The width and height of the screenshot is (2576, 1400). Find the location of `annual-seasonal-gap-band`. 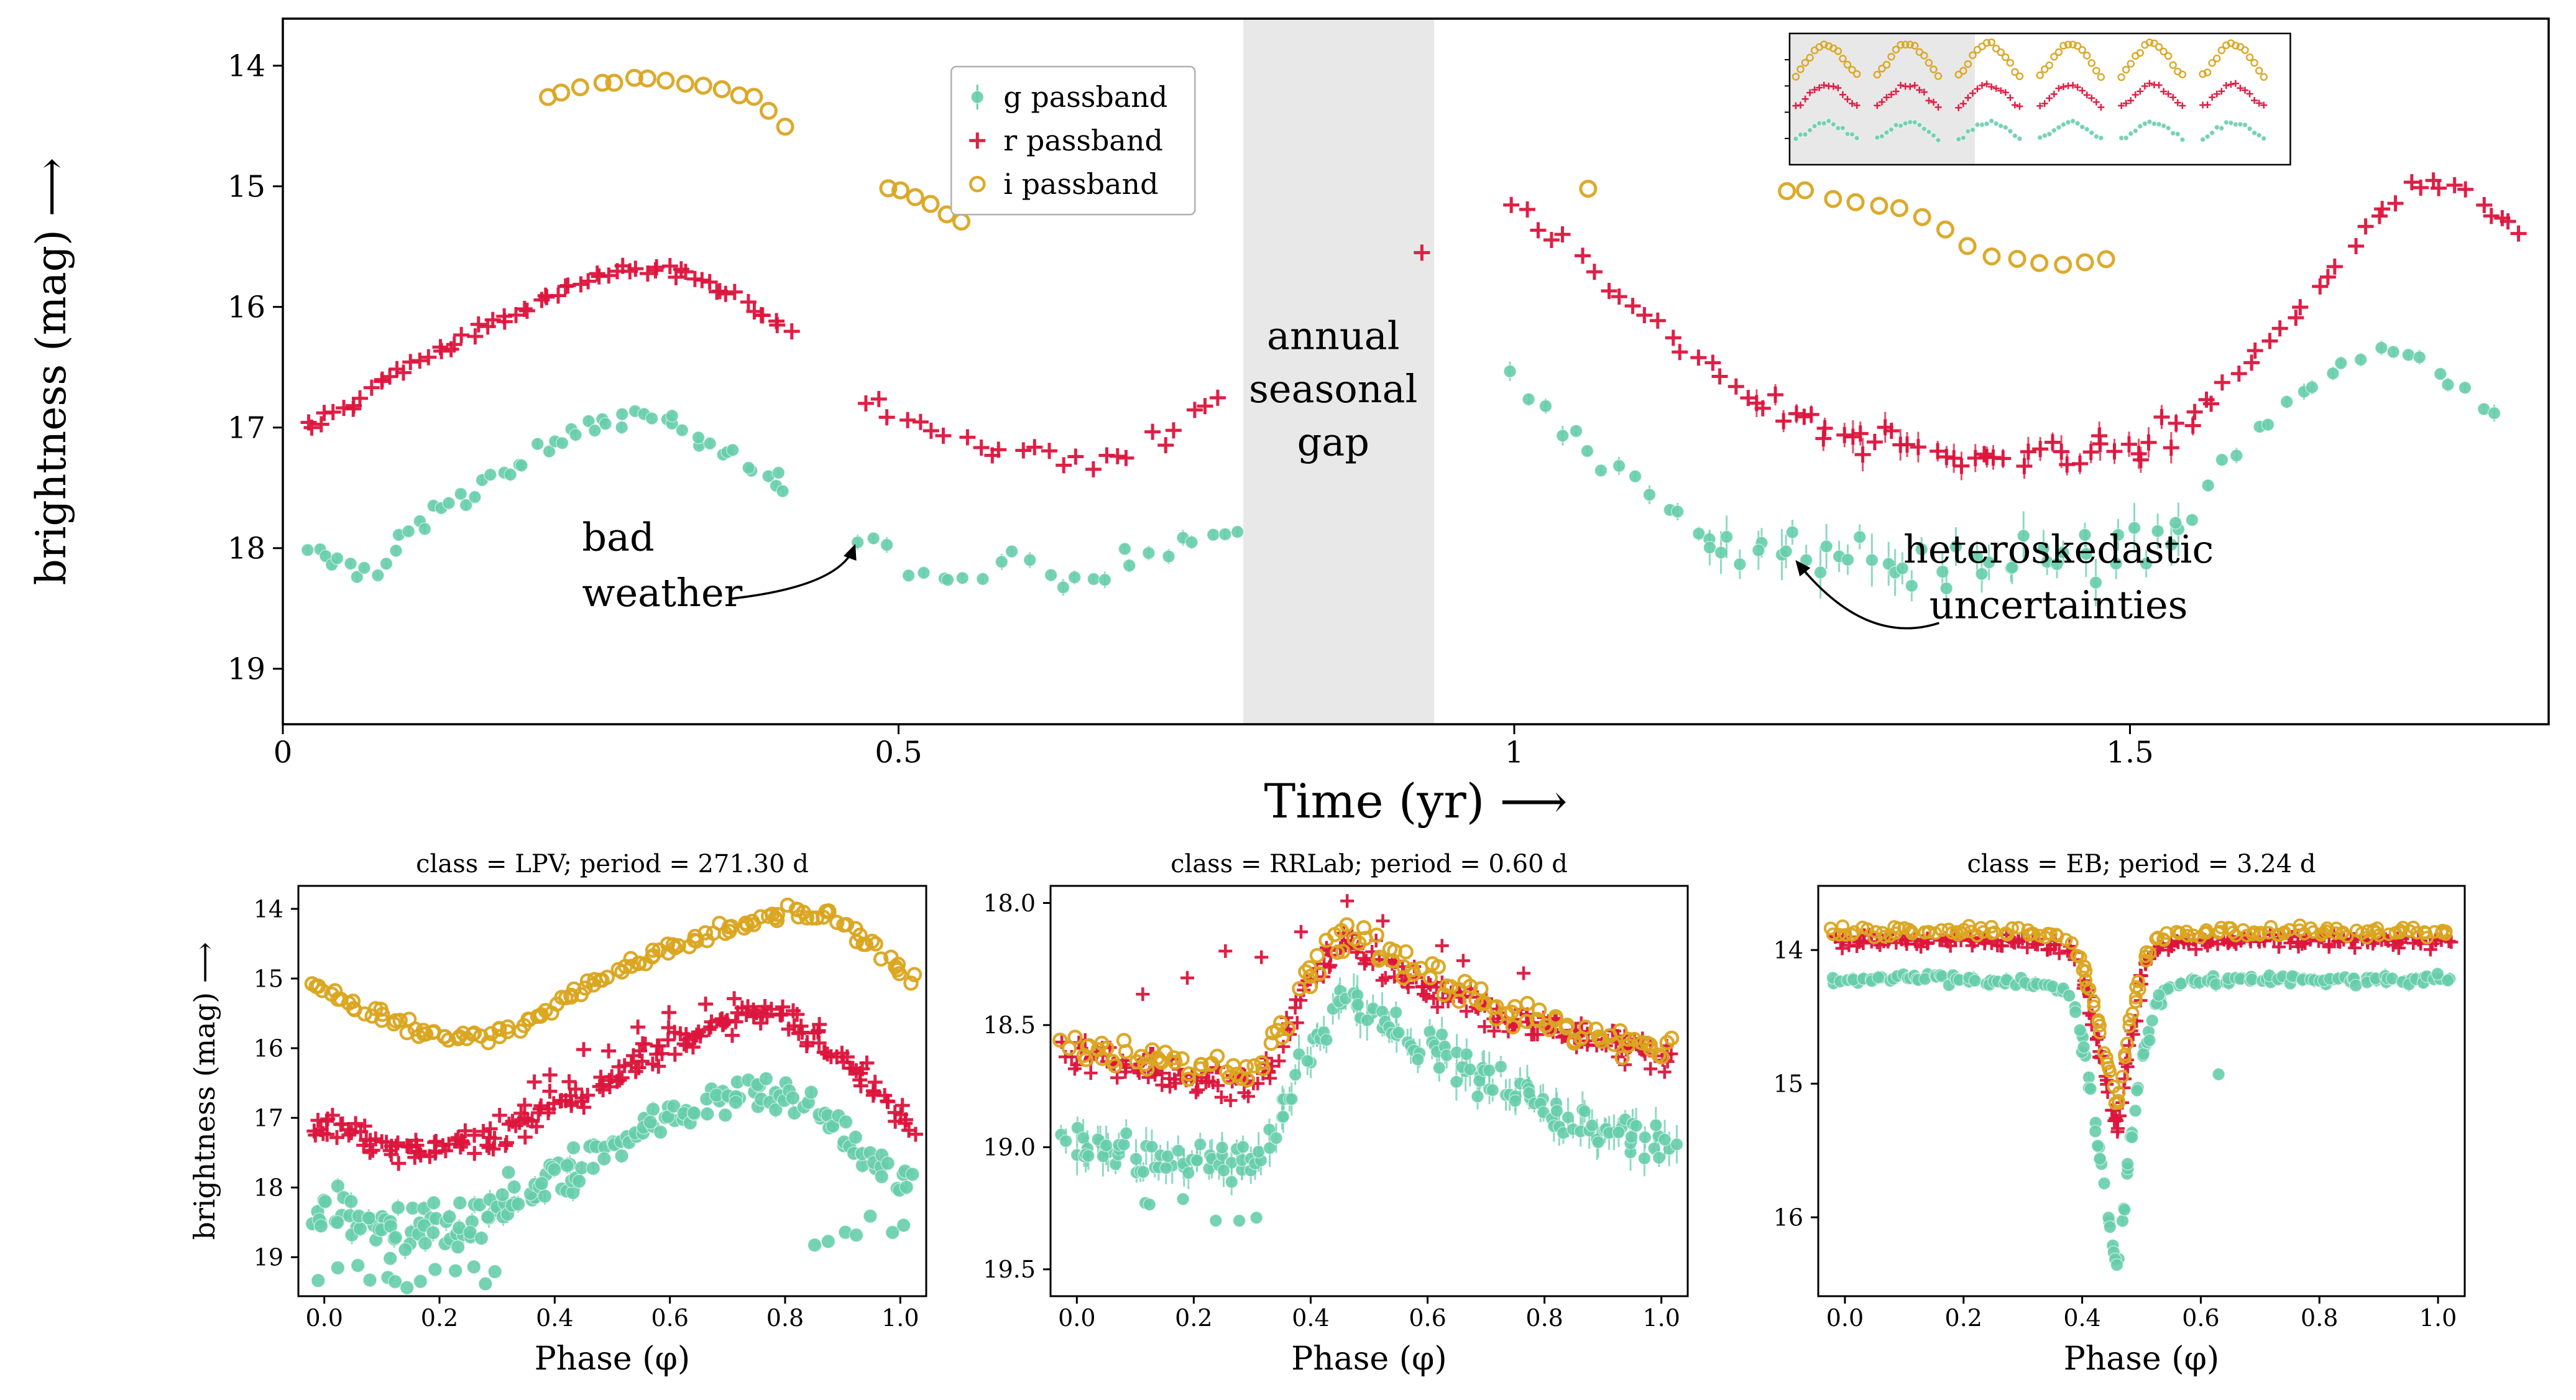

annual-seasonal-gap-band is located at coordinates (1339, 371).